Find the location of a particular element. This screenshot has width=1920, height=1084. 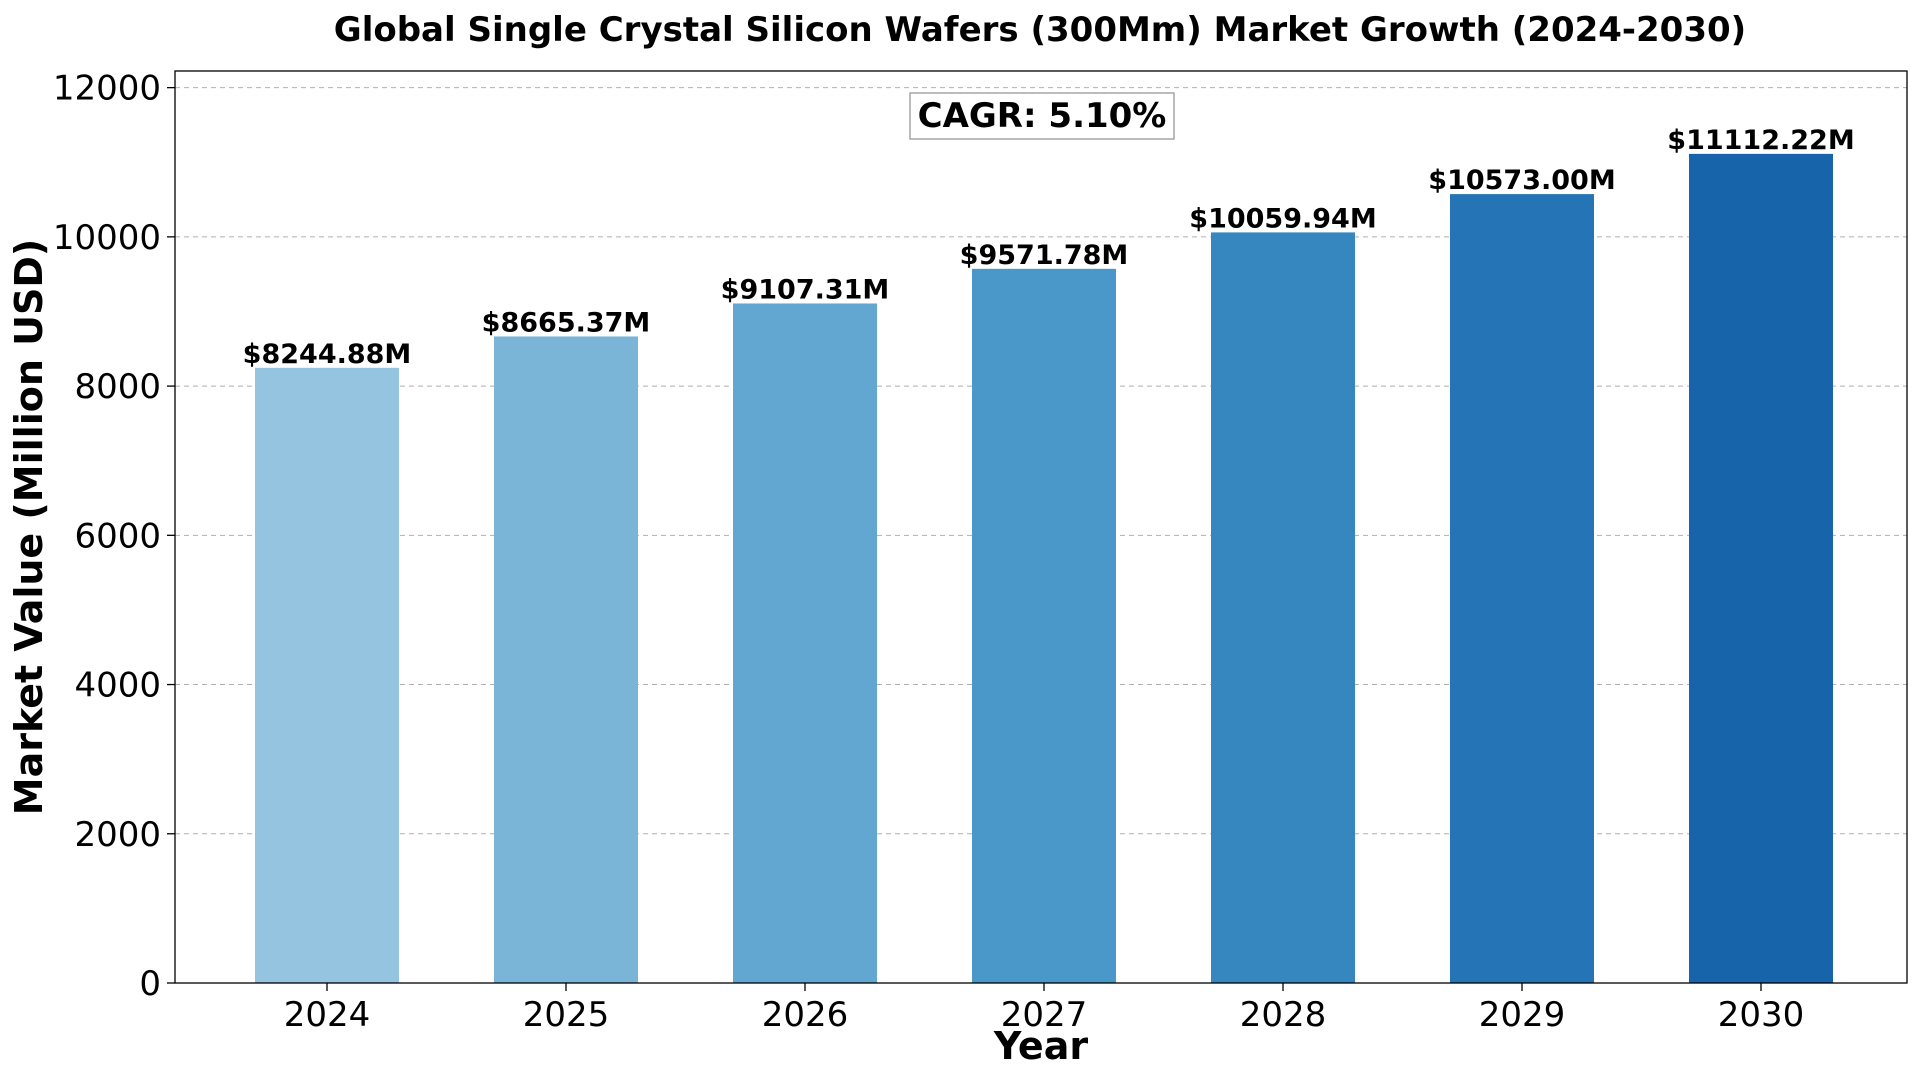

bar-2029 is located at coordinates (1522, 588).